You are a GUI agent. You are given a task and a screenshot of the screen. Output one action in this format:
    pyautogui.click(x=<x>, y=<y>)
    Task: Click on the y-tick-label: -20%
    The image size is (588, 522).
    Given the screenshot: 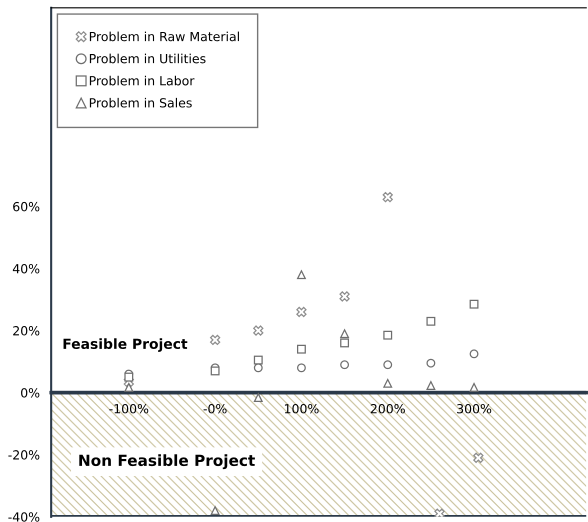 What is the action you would take?
    pyautogui.click(x=24, y=455)
    